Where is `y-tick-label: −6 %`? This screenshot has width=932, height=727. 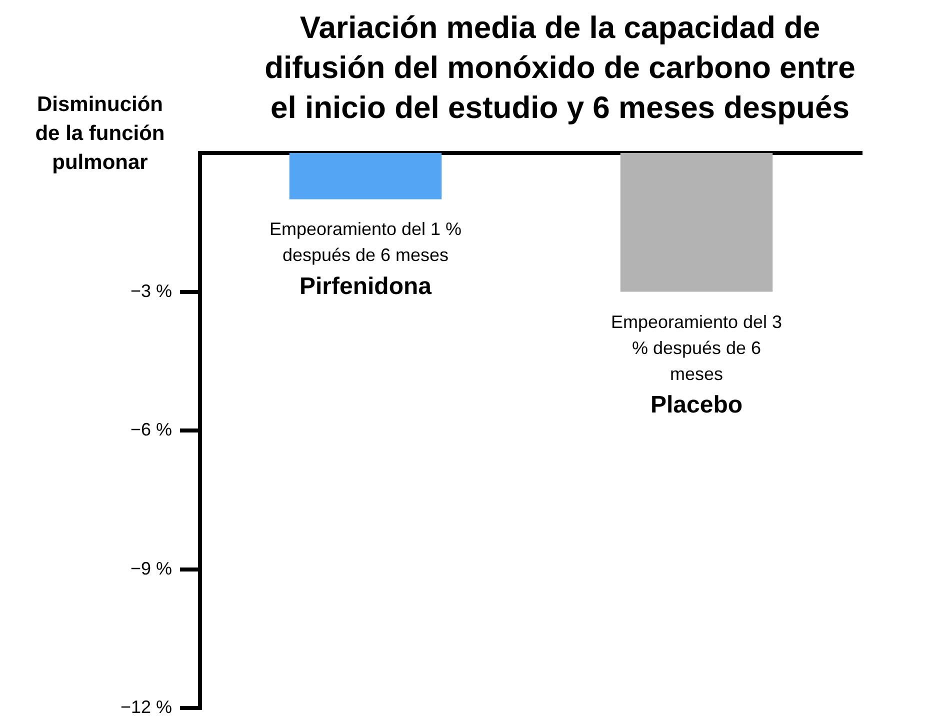
y-tick-label: −6 % is located at coordinates (151, 430).